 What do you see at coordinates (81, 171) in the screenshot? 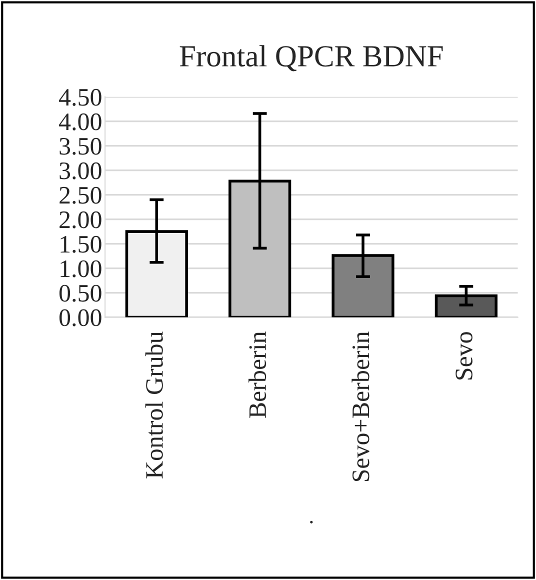
I see `y-tick-label: 3.00` at bounding box center [81, 171].